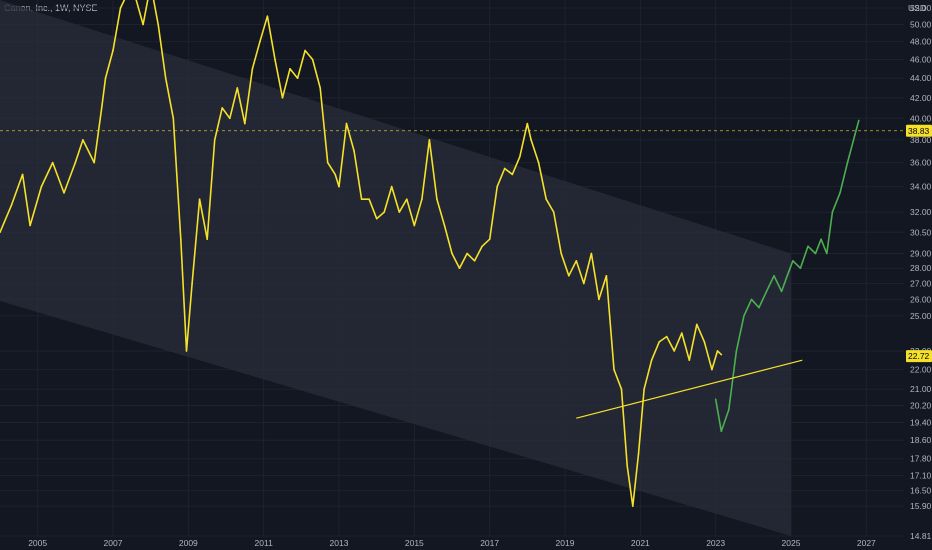 This screenshot has width=932, height=550. What do you see at coordinates (921, 60) in the screenshot?
I see `y-tick-label: 46.00` at bounding box center [921, 60].